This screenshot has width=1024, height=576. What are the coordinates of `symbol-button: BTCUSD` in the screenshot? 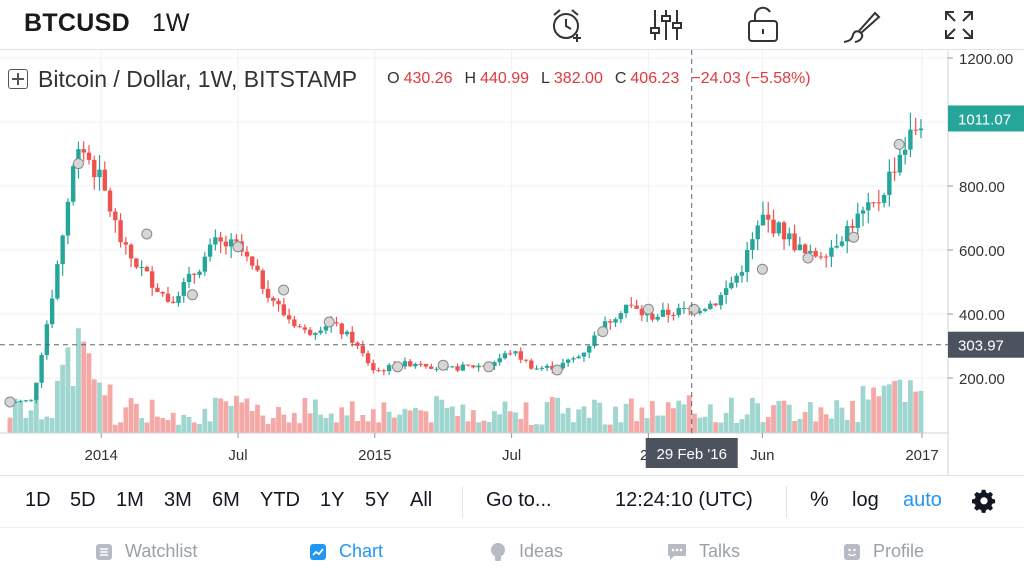 It's located at (77, 23).